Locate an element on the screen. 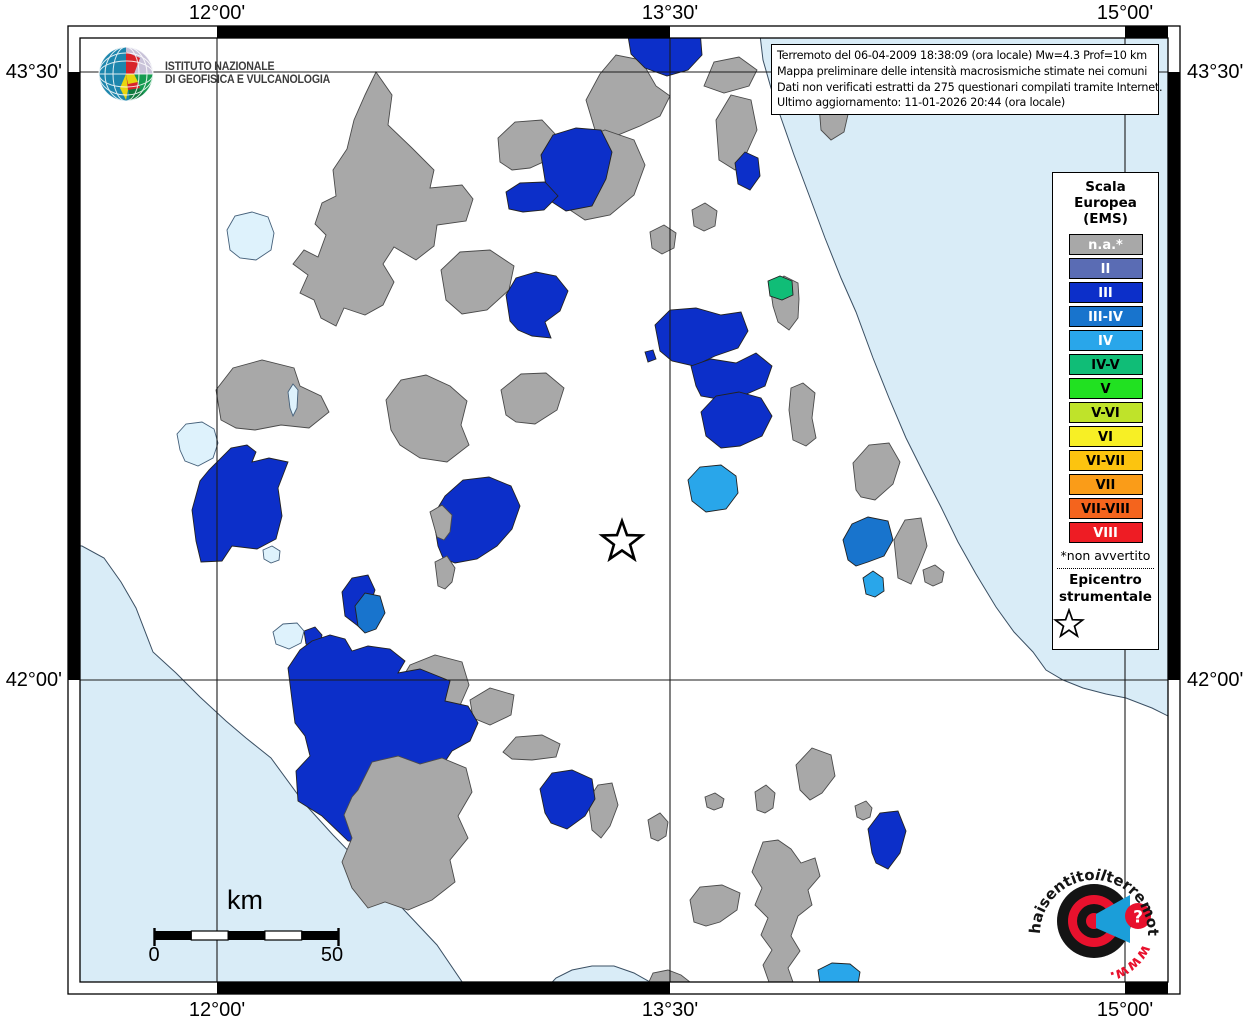  municipalities-intensity-iv-v is located at coordinates (780, 288).